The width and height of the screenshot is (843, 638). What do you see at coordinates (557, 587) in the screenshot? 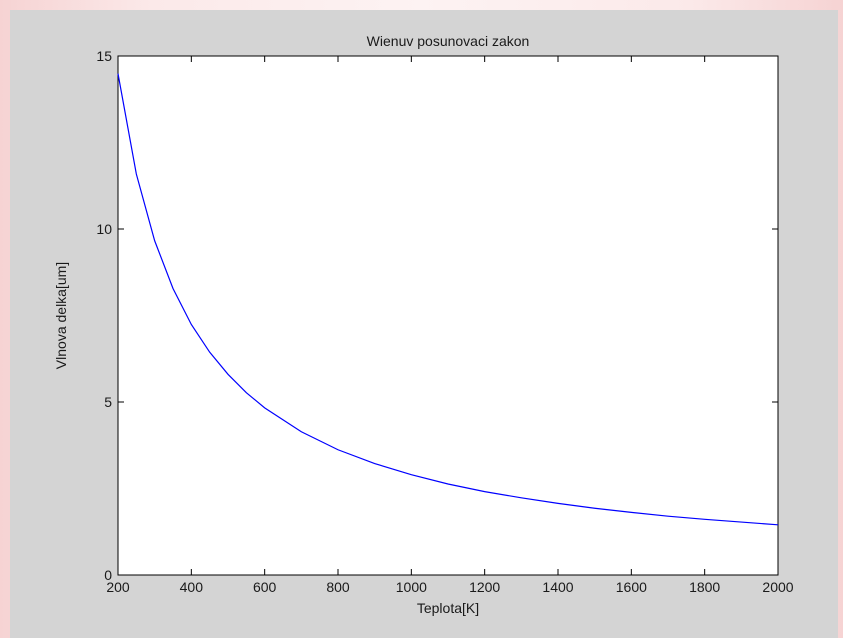
I see `x-tick-label: 1400` at bounding box center [557, 587].